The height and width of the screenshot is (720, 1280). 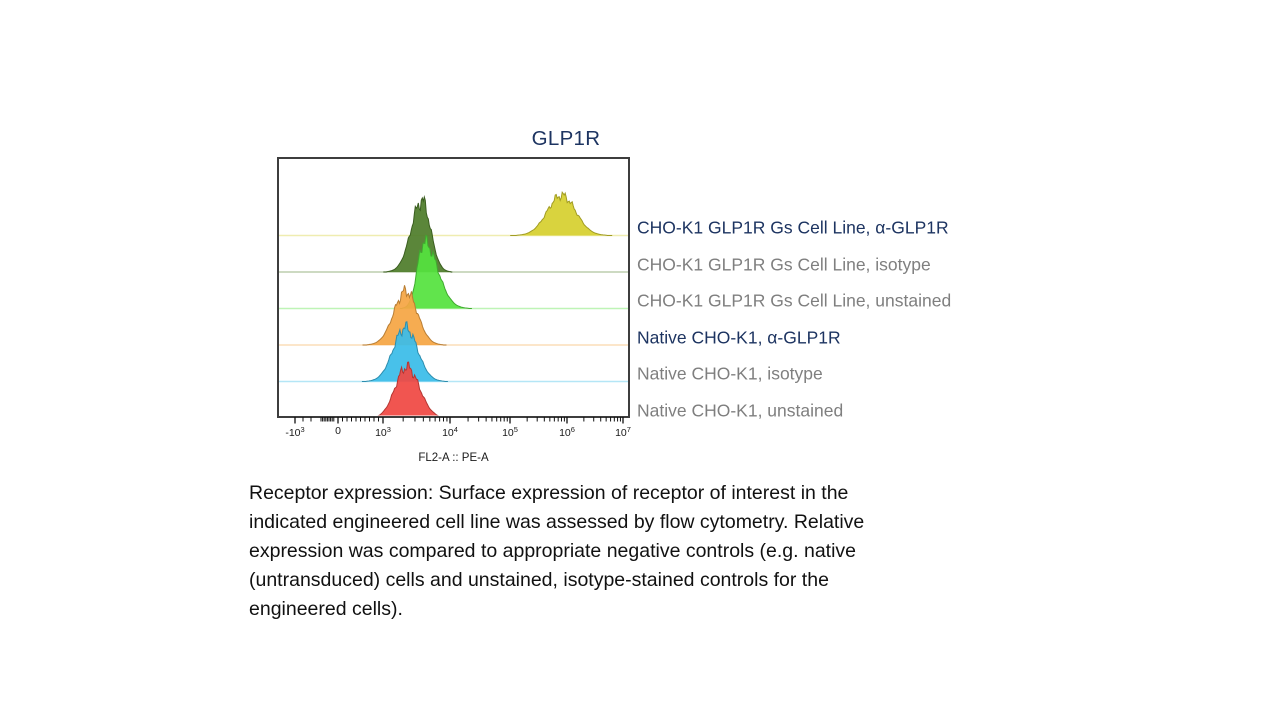 I want to click on legend-label-row-5: Native CHO-K1, isotype, so click(x=730, y=373).